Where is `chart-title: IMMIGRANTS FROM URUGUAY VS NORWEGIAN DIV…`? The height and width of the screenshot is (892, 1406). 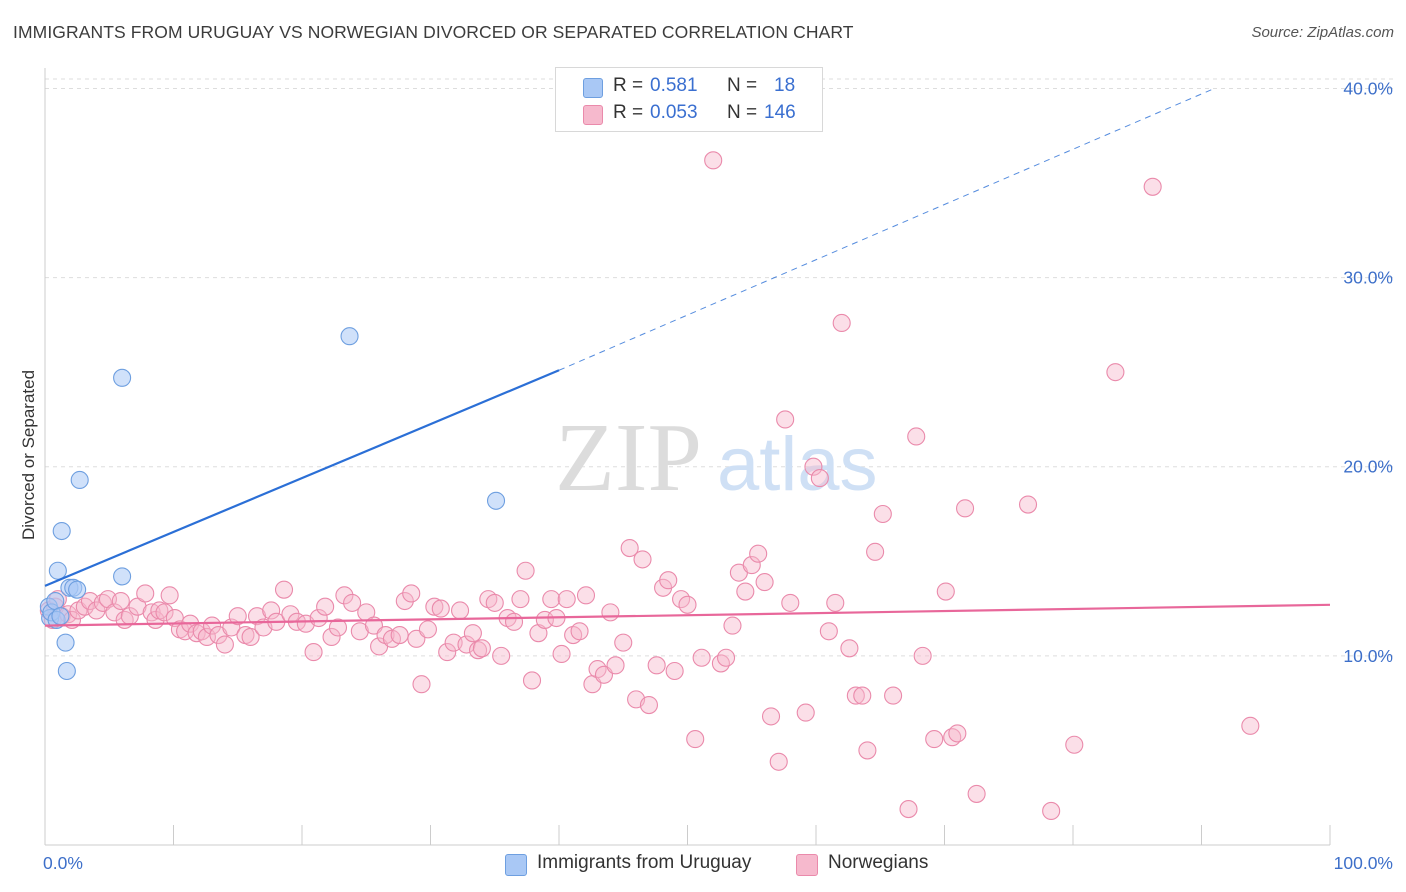
chart-title: IMMIGRANTS FROM URUGUAY VS NORWEGIAN DIV… is located at coordinates (433, 32).